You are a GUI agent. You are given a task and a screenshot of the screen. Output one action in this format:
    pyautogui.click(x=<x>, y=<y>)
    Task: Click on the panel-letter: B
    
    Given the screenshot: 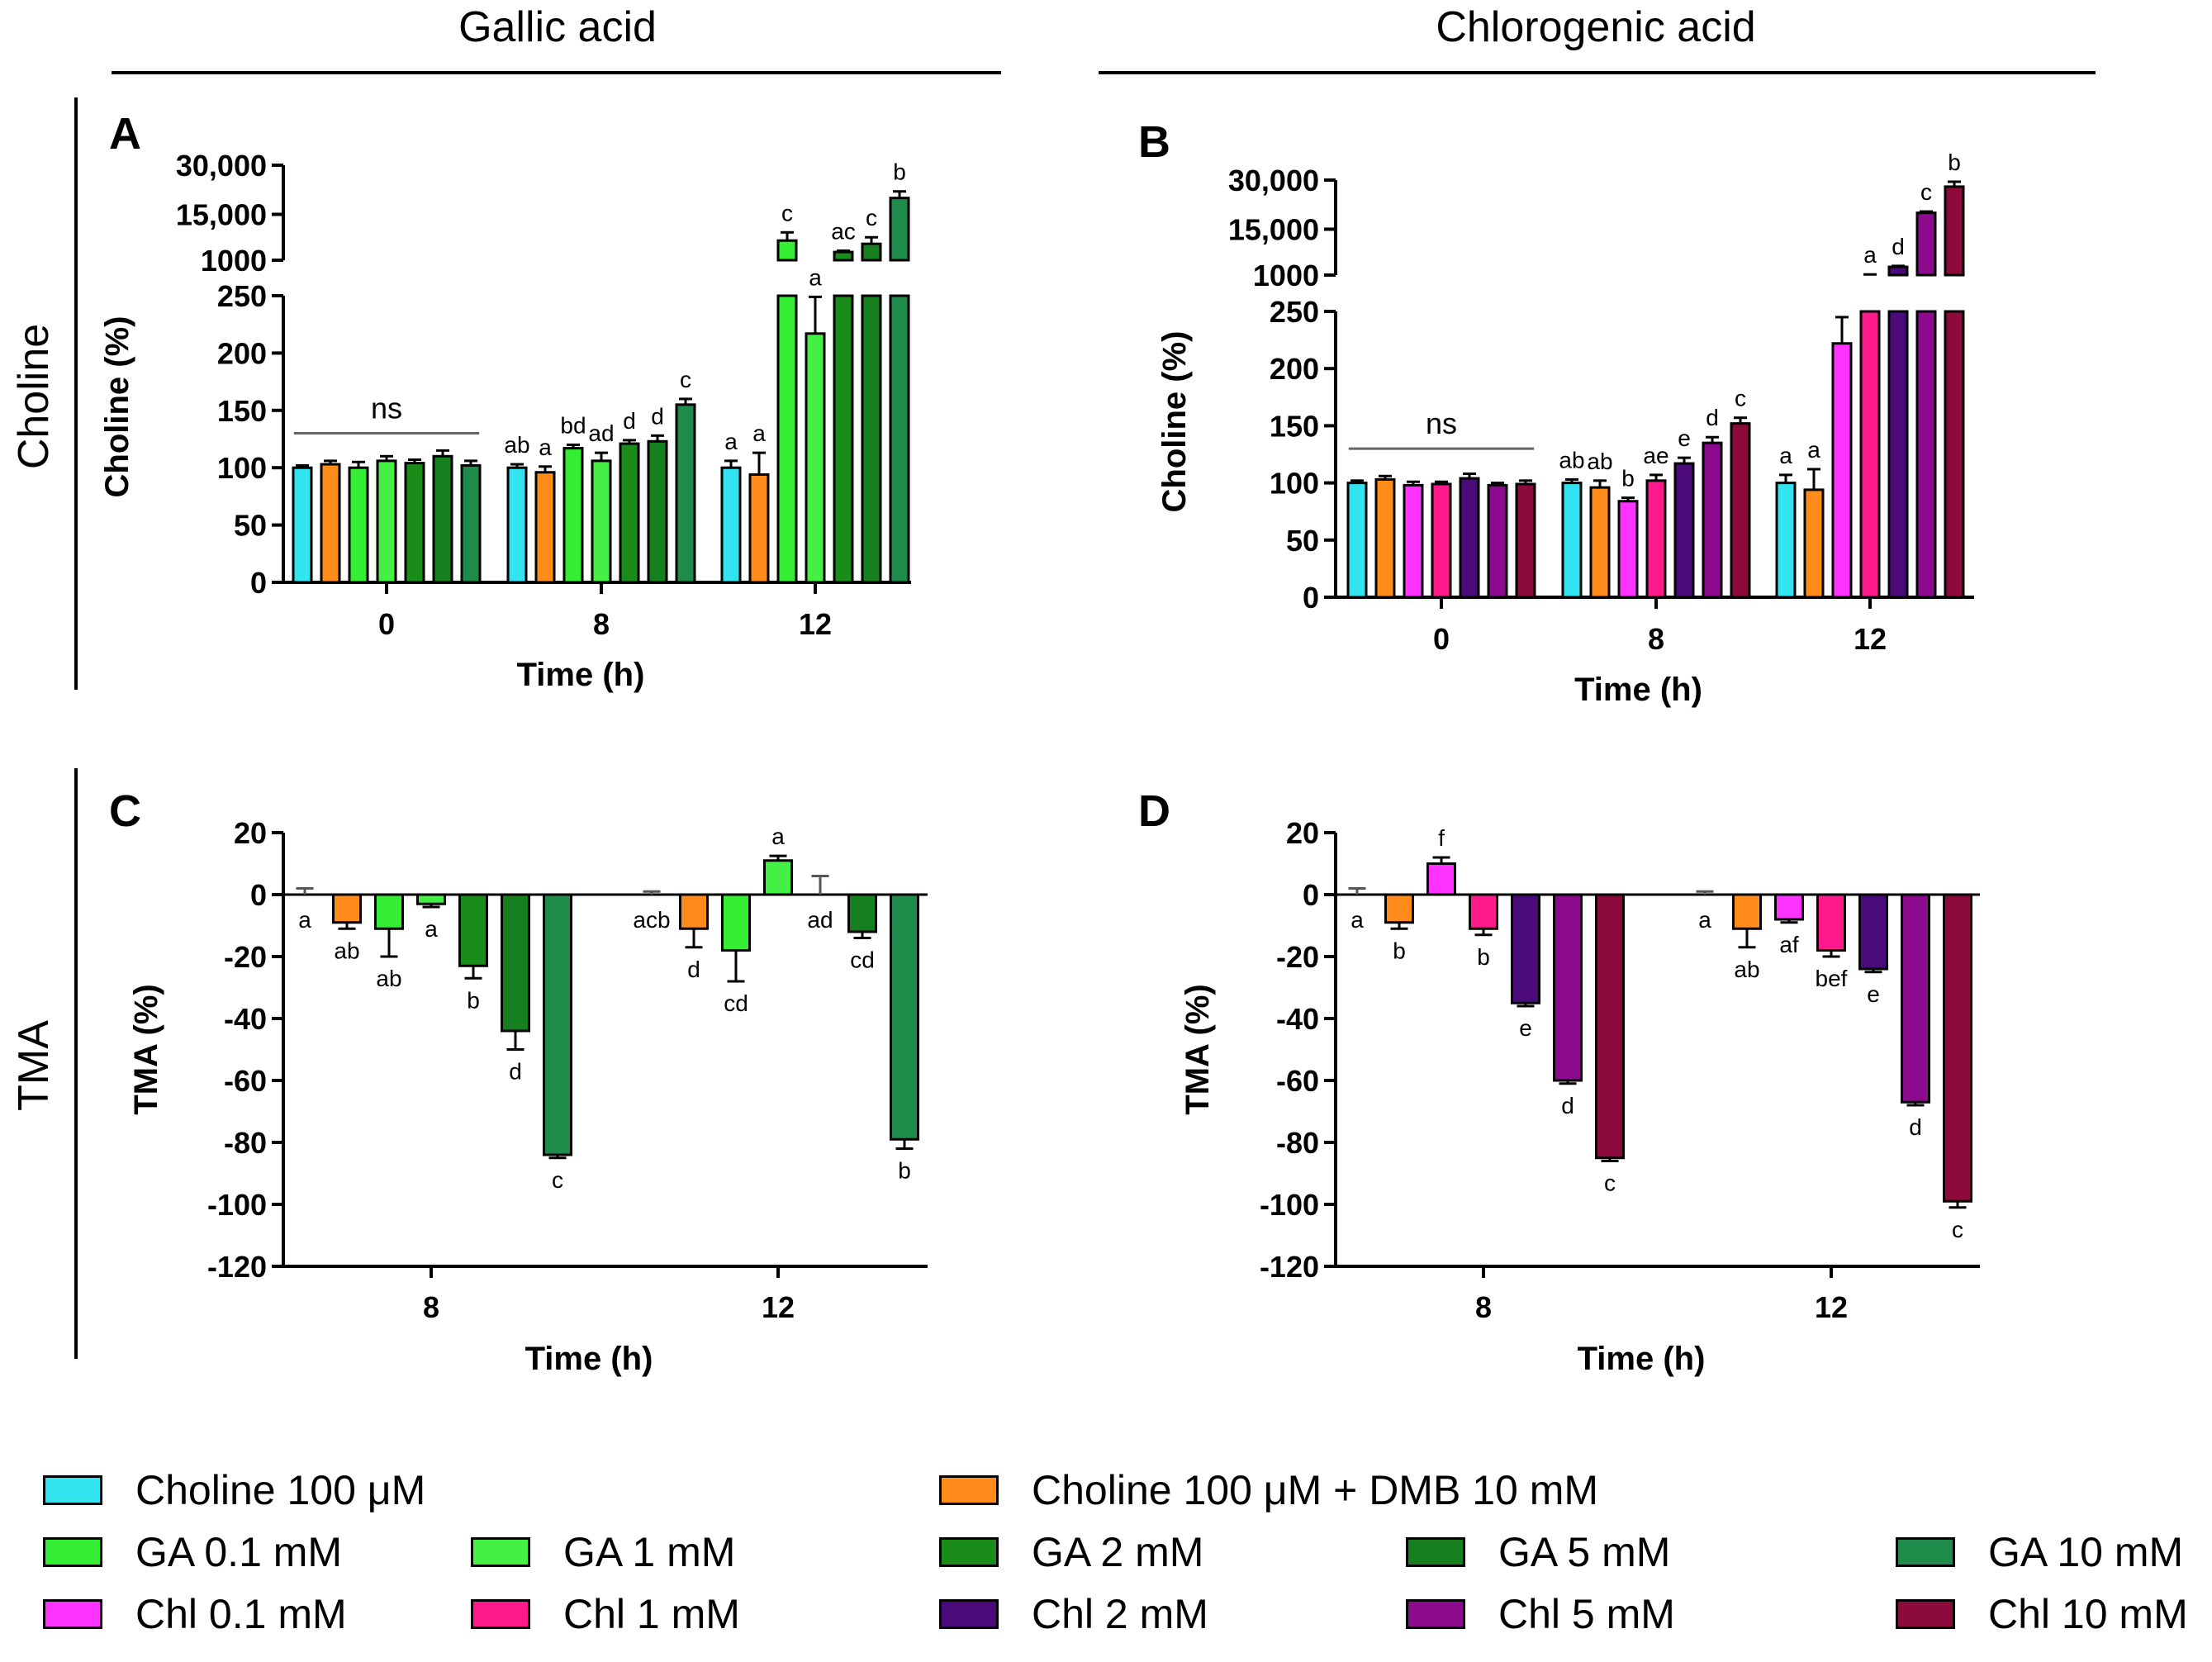 What is the action you would take?
    pyautogui.click(x=1154, y=142)
    